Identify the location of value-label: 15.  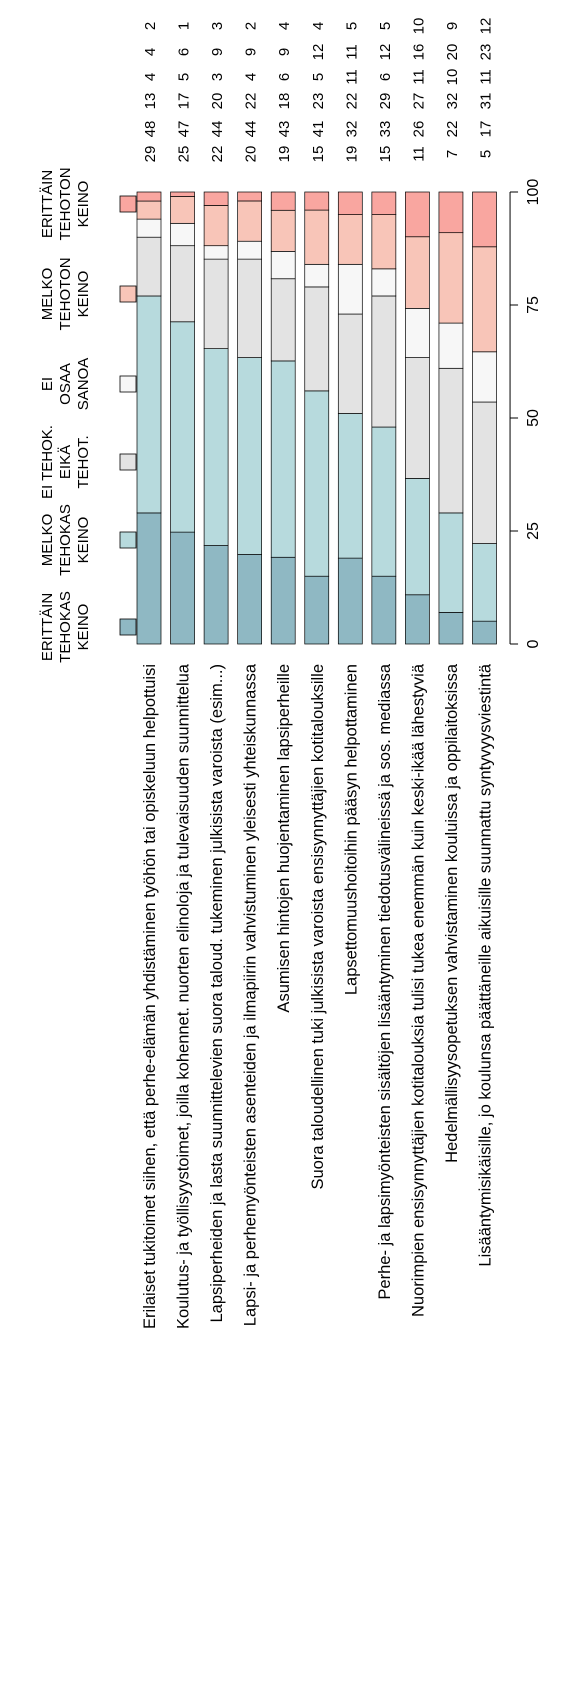
(318, 154).